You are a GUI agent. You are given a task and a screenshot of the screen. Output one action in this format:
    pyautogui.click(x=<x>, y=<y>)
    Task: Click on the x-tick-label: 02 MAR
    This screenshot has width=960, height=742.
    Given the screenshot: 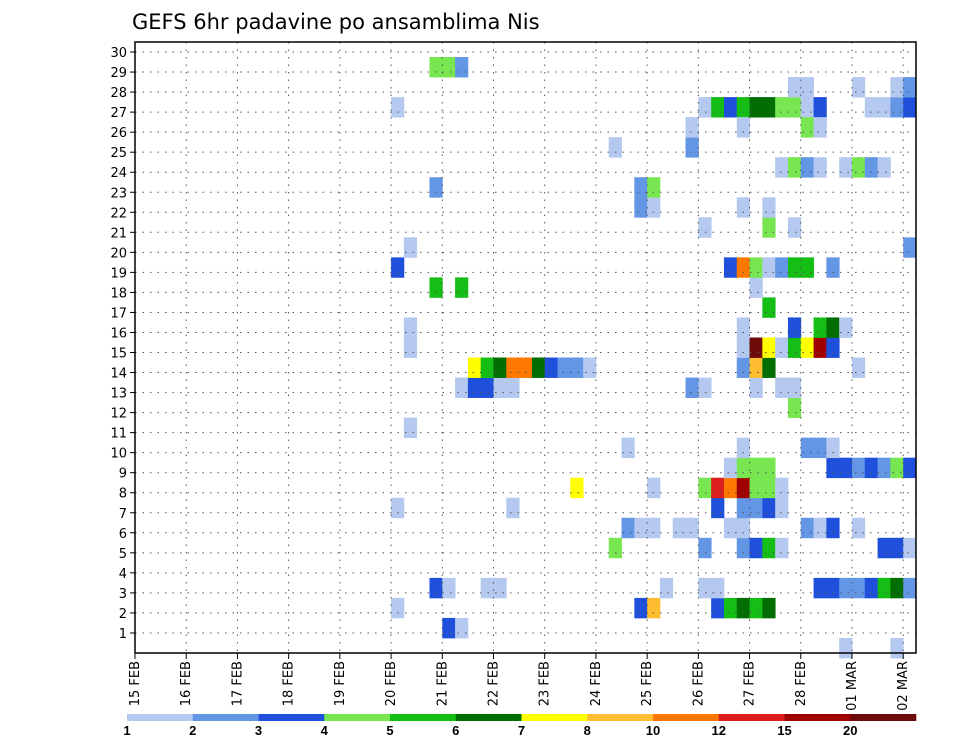 What is the action you would take?
    pyautogui.click(x=903, y=686)
    